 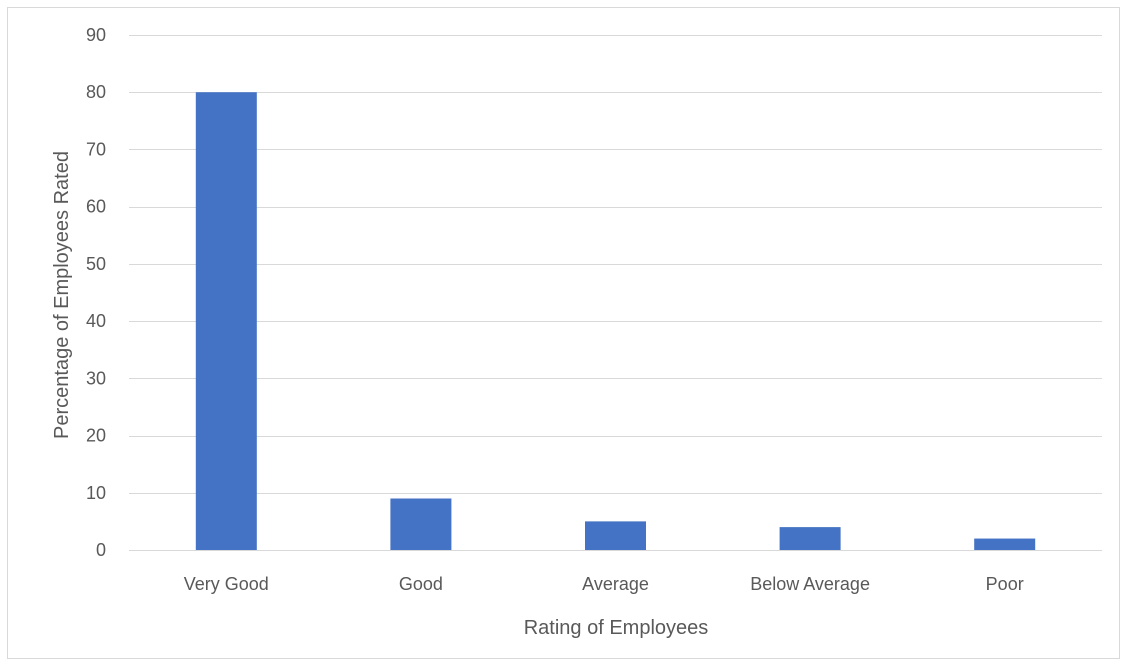 I want to click on bar-poor, so click(x=1005, y=544).